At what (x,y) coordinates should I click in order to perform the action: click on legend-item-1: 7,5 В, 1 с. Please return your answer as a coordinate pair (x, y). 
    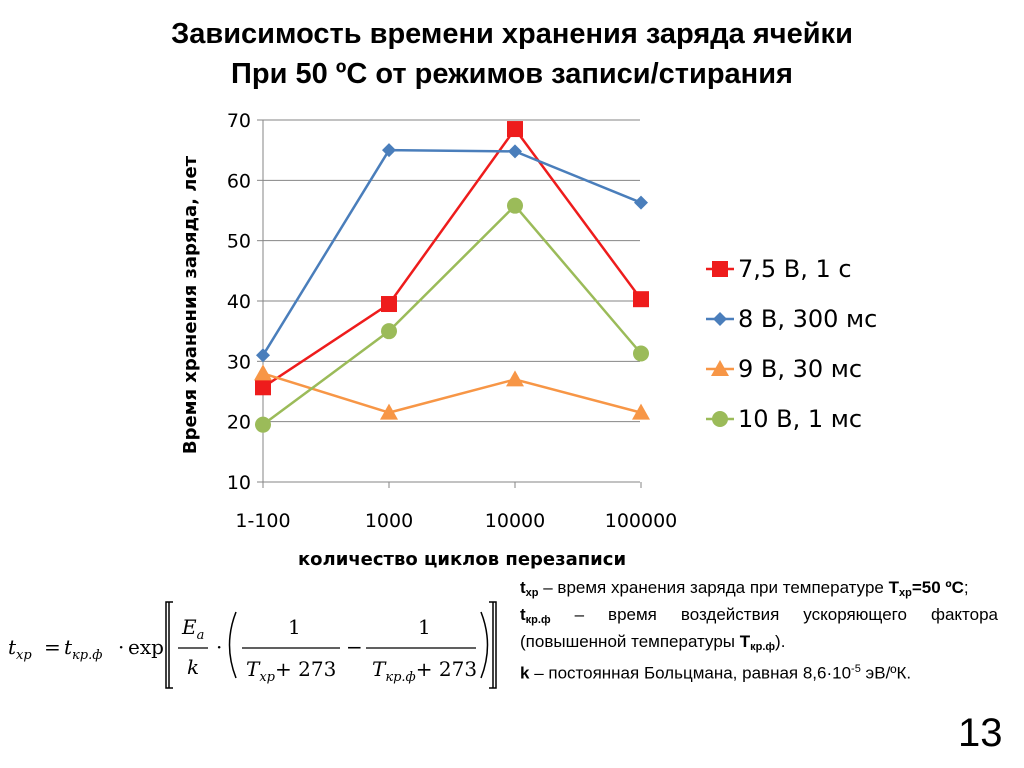
    Looking at the image, I should click on (814, 269).